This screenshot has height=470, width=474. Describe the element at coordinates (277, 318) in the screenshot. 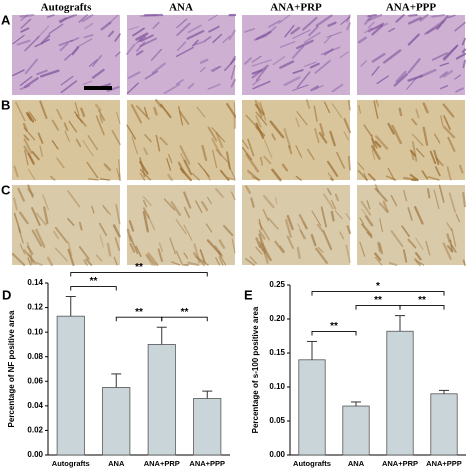

I see `y-tick-label: 0.20` at that location.